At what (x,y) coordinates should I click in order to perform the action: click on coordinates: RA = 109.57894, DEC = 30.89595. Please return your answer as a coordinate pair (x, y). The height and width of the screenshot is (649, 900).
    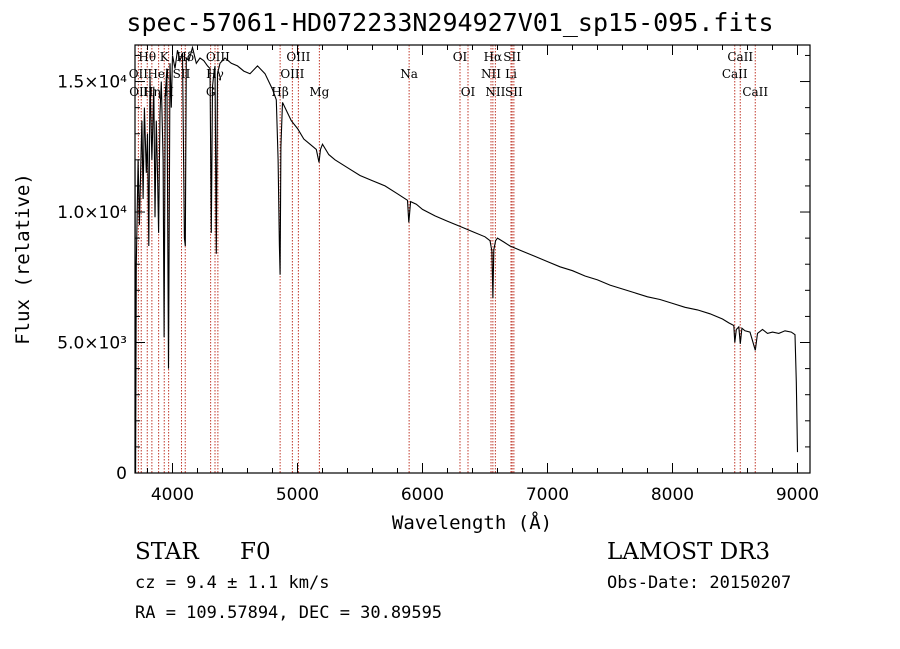
    Looking at the image, I should click on (289, 613).